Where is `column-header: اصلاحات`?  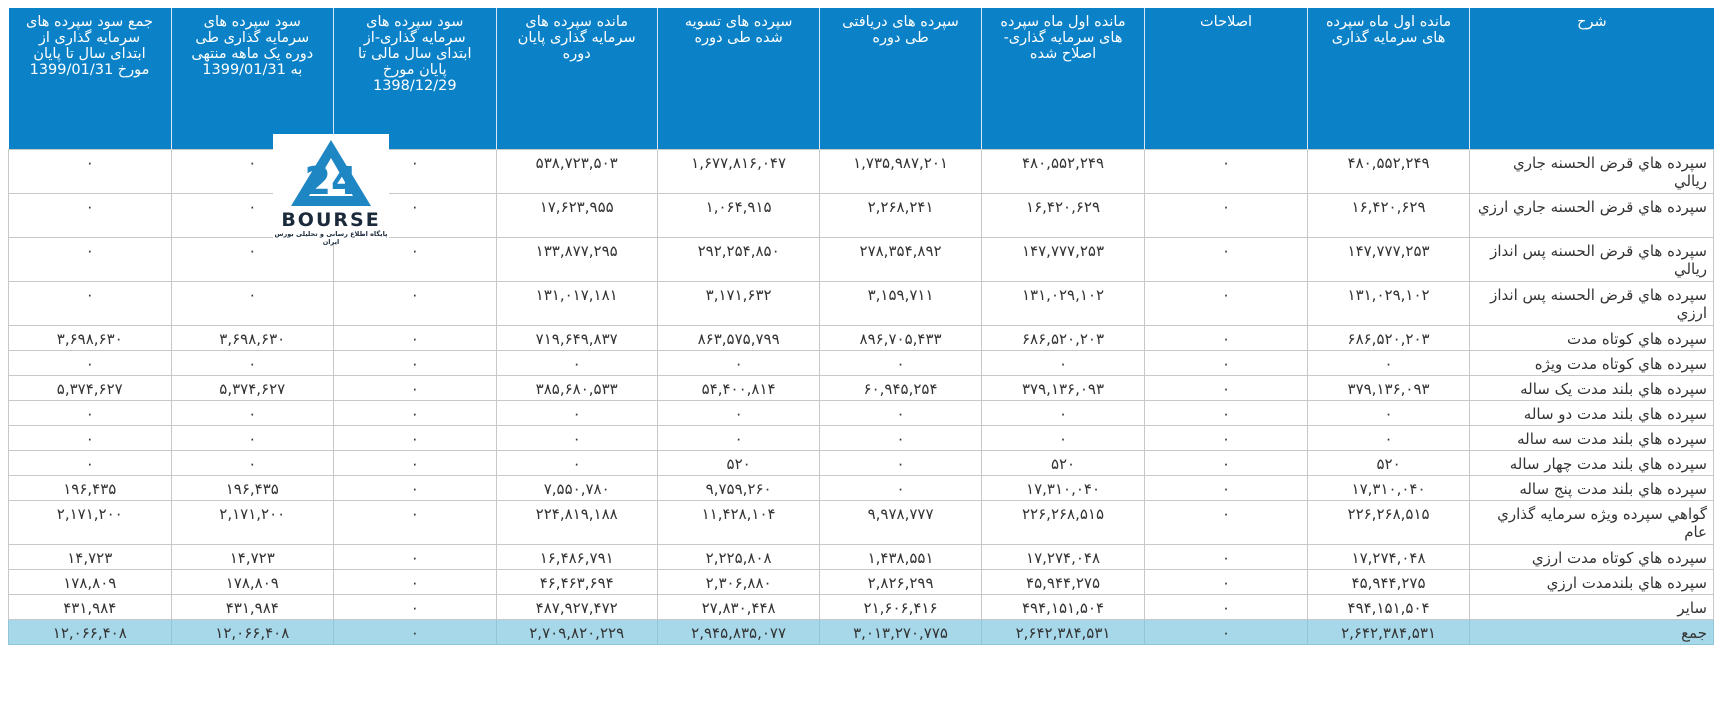
column-header: اصلاحات is located at coordinates (1226, 78).